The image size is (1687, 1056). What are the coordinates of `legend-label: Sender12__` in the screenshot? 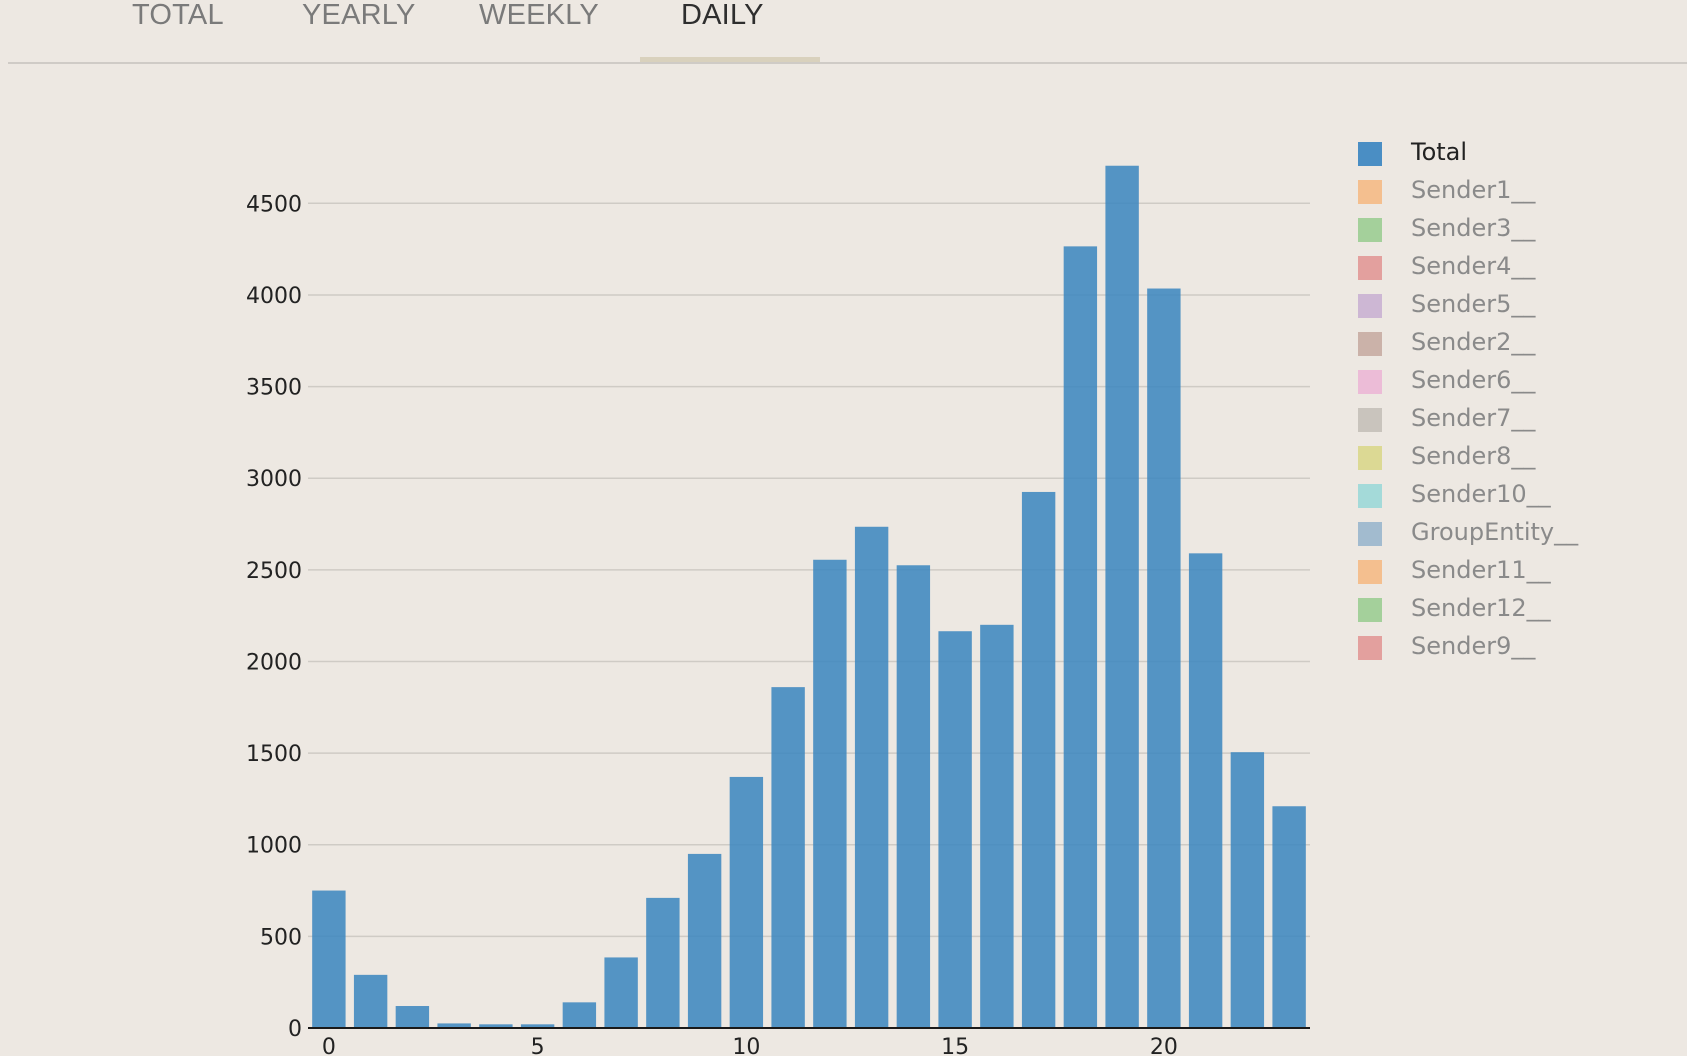 It's located at (1481, 608).